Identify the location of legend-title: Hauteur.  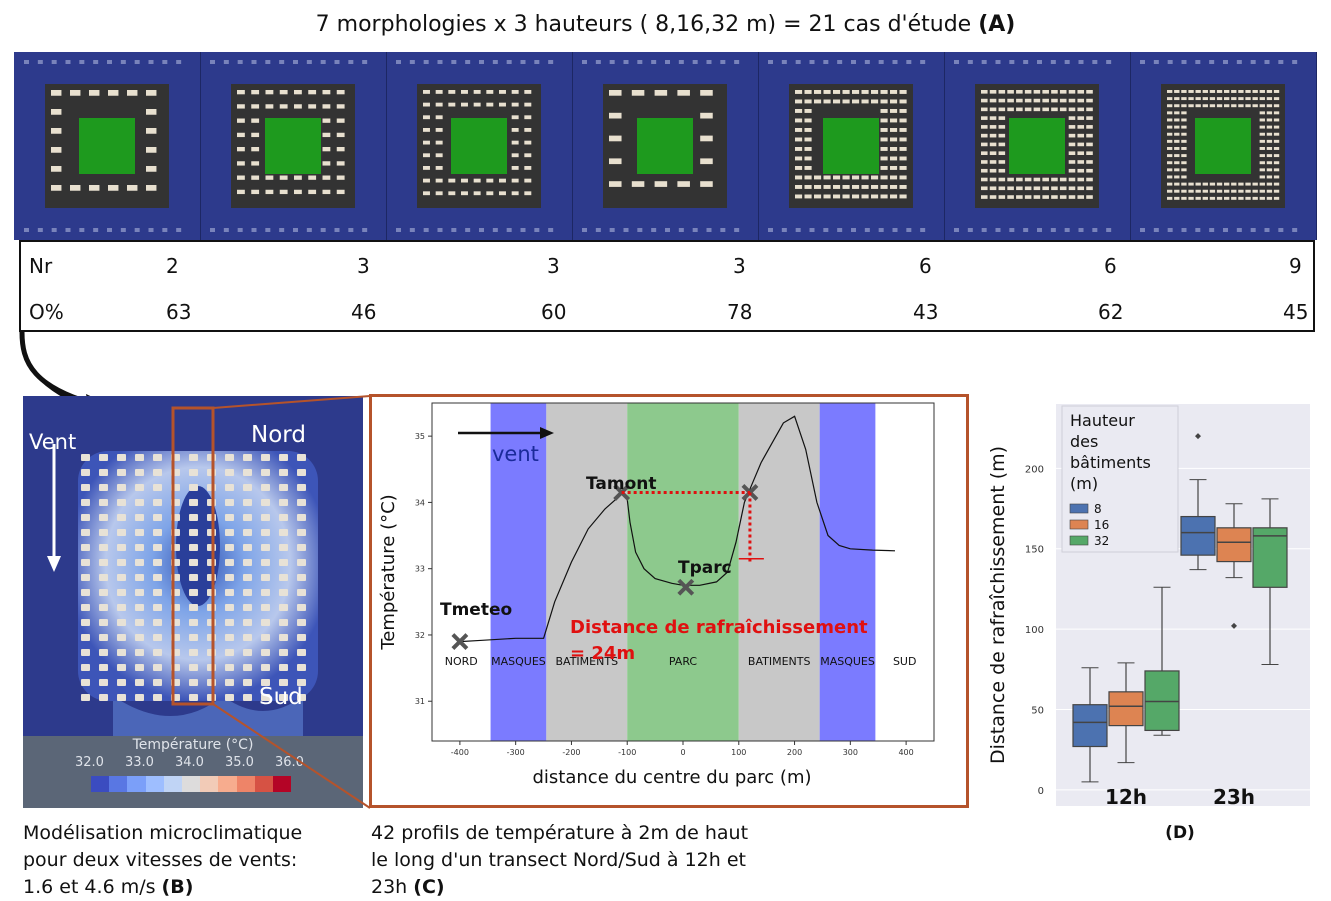
(1102, 420).